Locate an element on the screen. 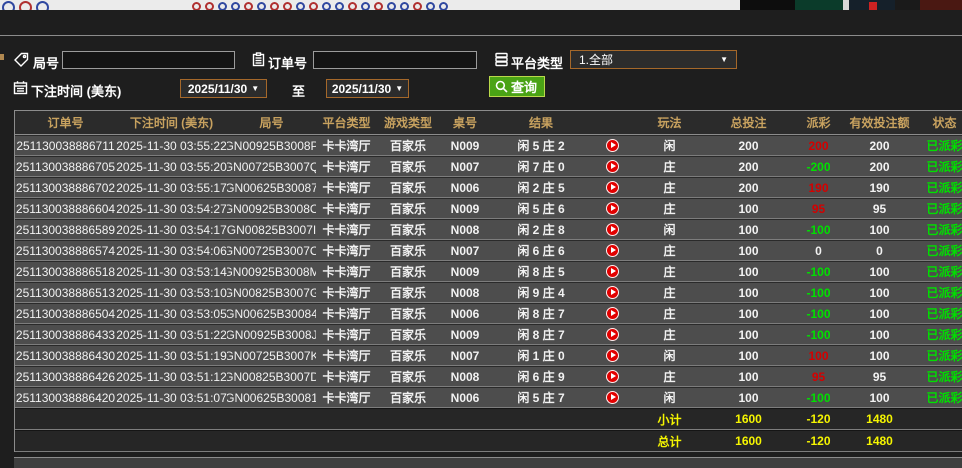 The image size is (962, 468). query-button: 查询 is located at coordinates (517, 86).